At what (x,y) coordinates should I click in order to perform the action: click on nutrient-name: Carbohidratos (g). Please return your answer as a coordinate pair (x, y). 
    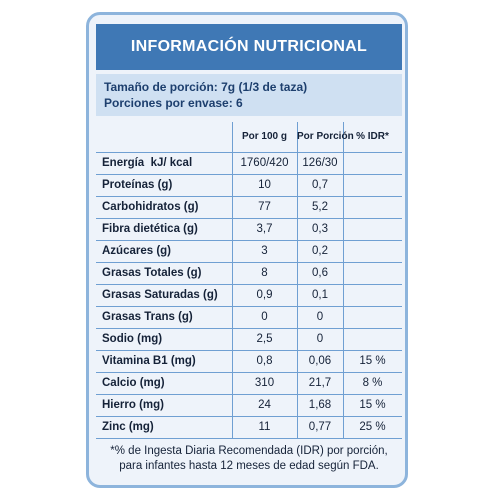
    Looking at the image, I should click on (150, 207).